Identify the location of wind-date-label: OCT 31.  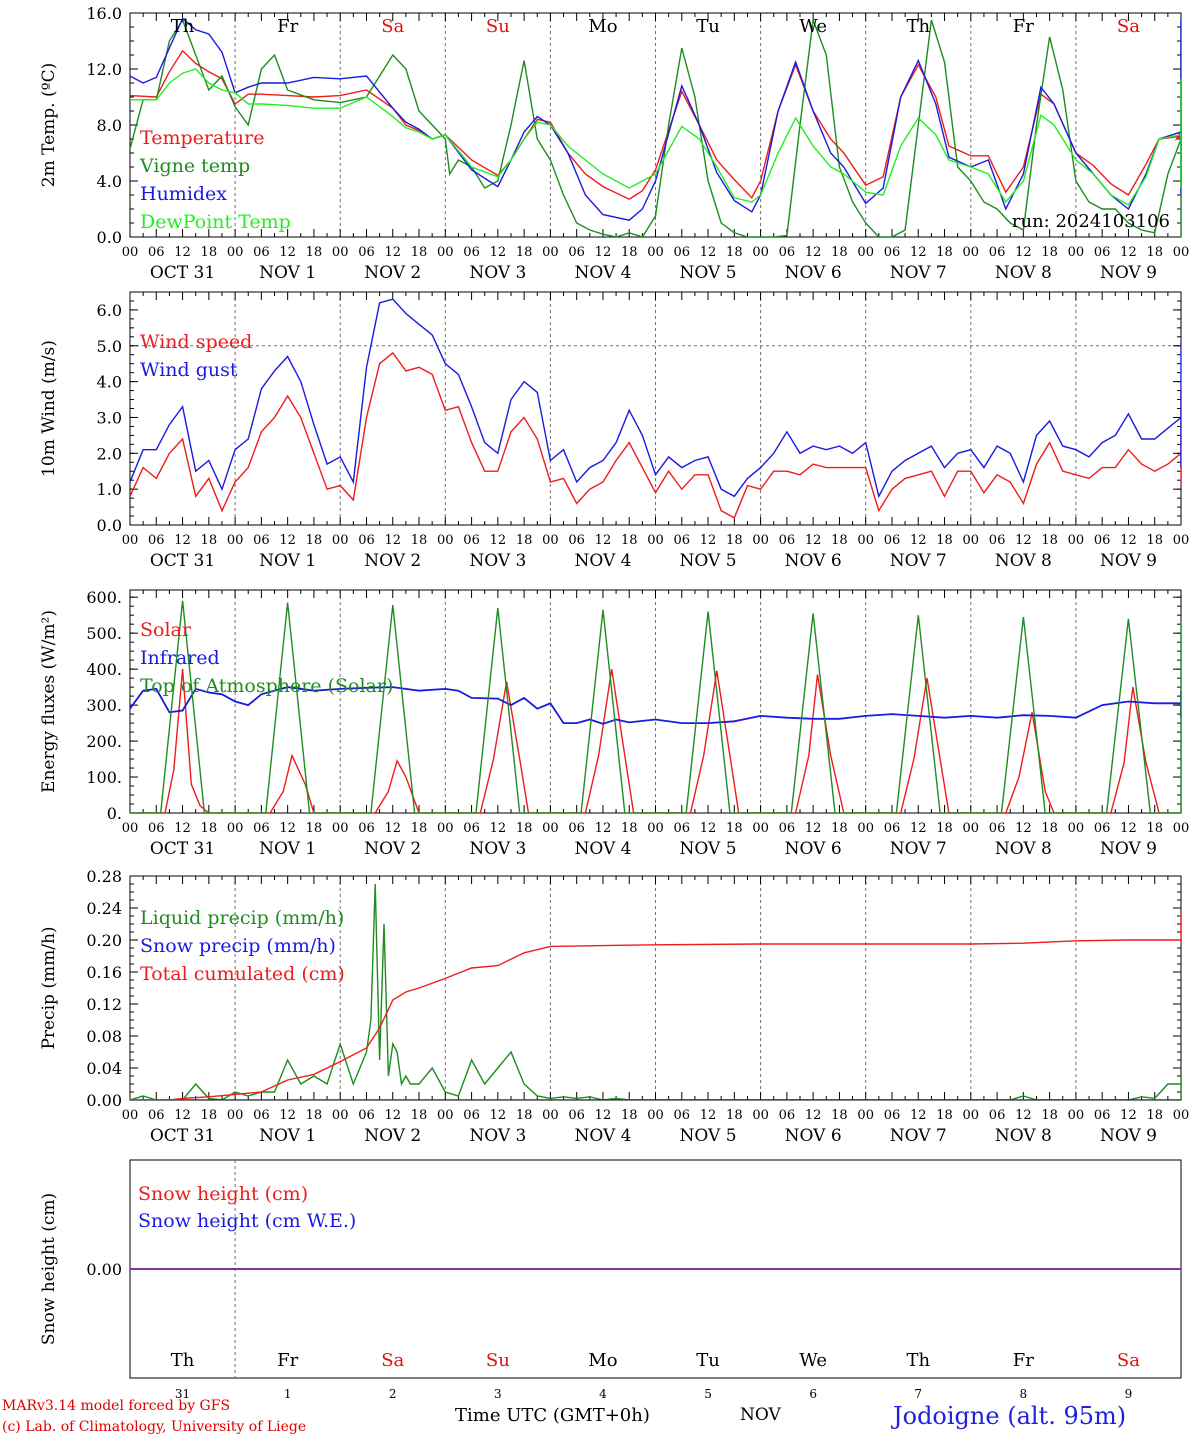
(182, 561).